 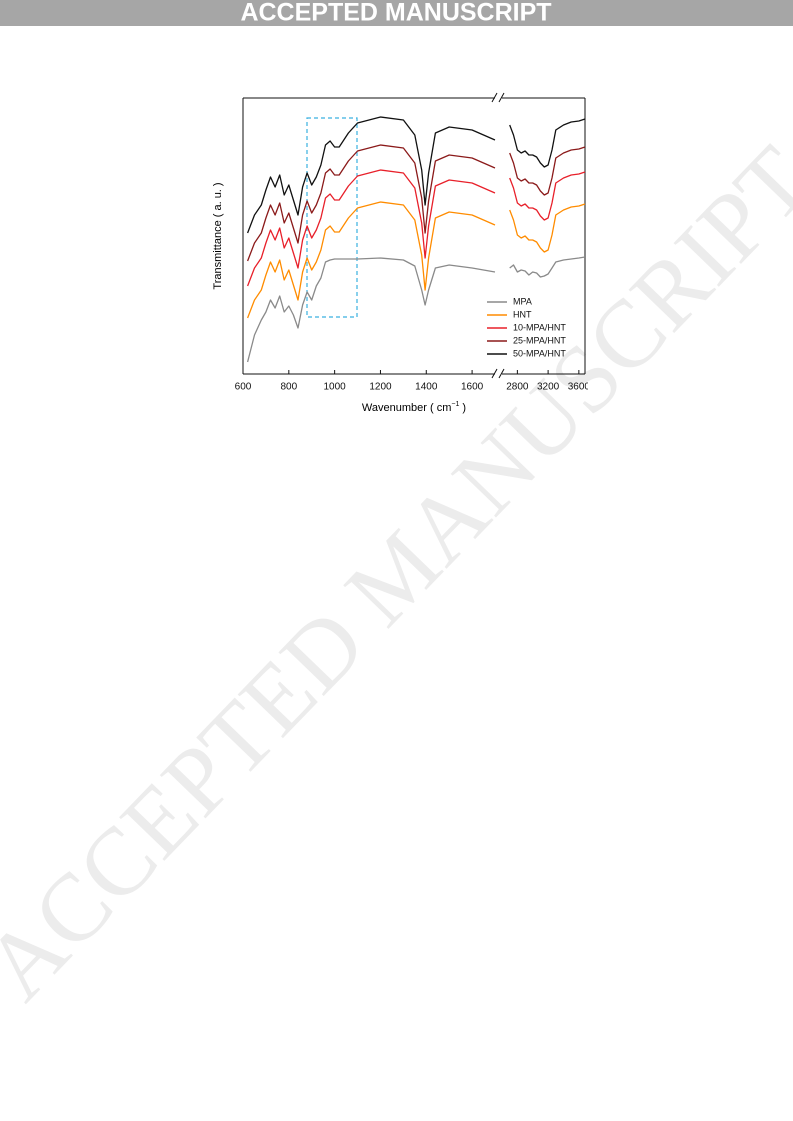 I want to click on x-label-sup: −1, so click(x=455, y=404).